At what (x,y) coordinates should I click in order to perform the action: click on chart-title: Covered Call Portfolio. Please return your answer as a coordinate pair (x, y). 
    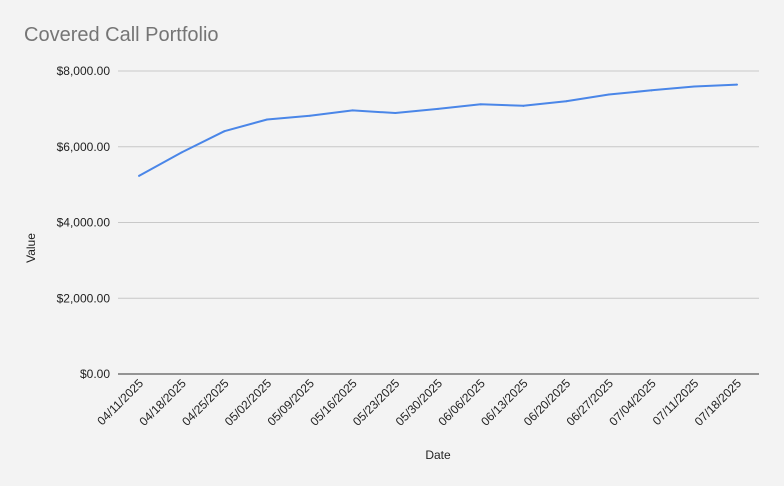
    Looking at the image, I should click on (121, 35).